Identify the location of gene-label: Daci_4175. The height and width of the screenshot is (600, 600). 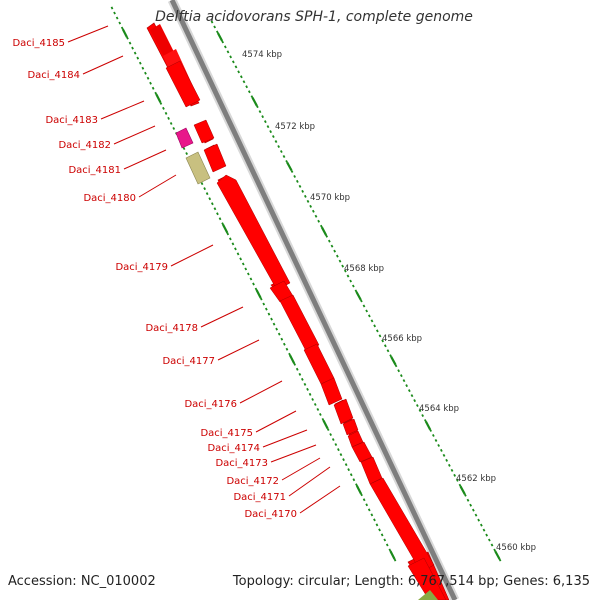
(226, 433).